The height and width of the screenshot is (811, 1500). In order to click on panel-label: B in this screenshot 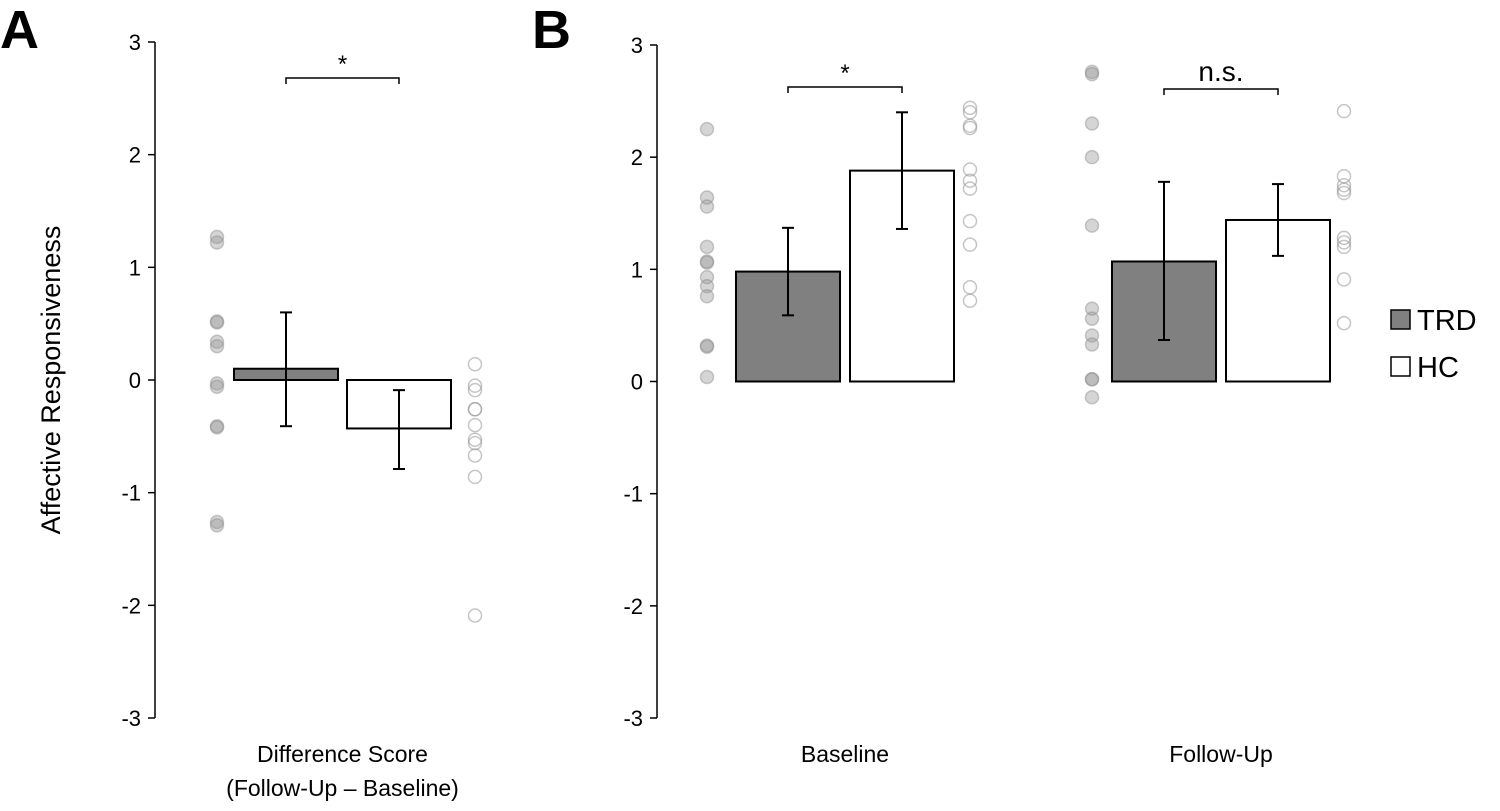, I will do `click(551, 30)`.